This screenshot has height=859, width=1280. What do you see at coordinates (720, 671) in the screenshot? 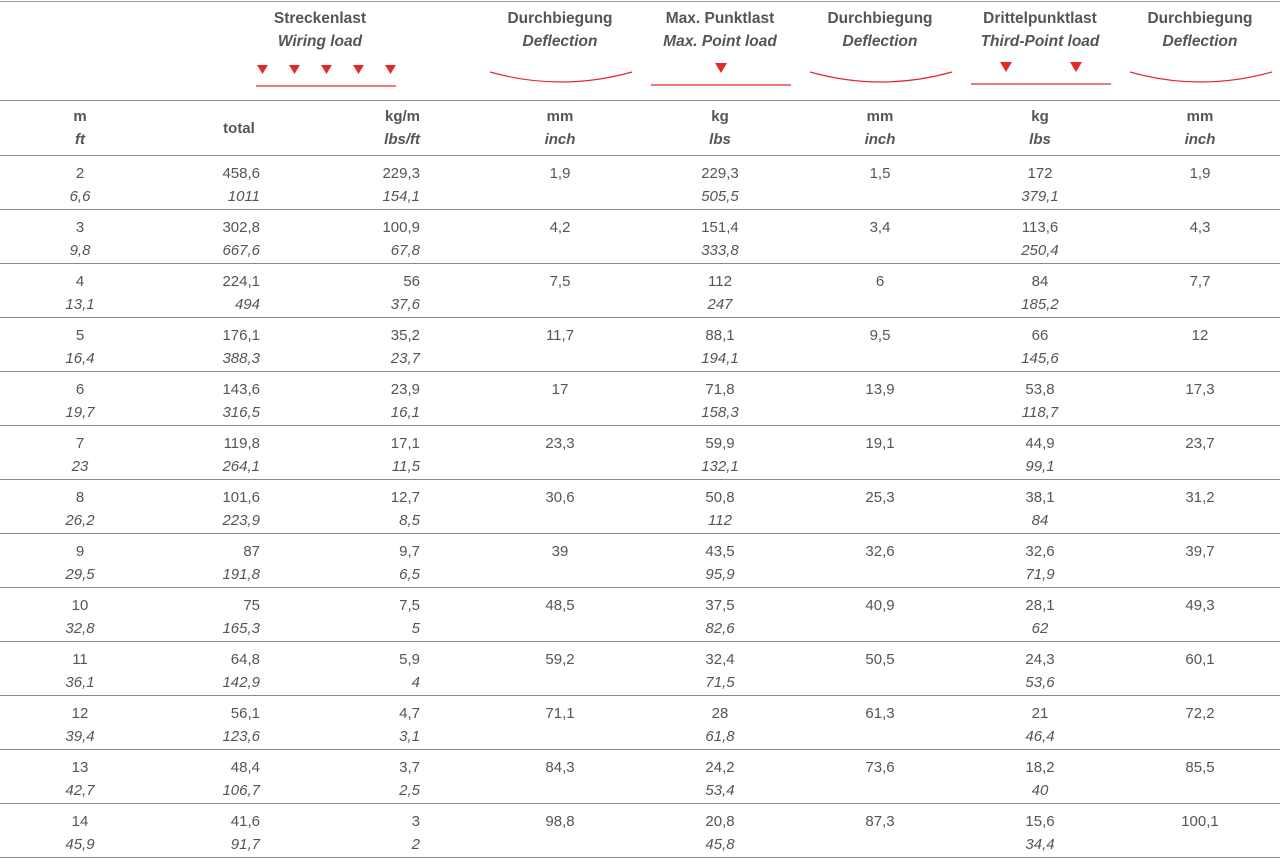
I see `cell-point-load: 32,4 71,5` at bounding box center [720, 671].